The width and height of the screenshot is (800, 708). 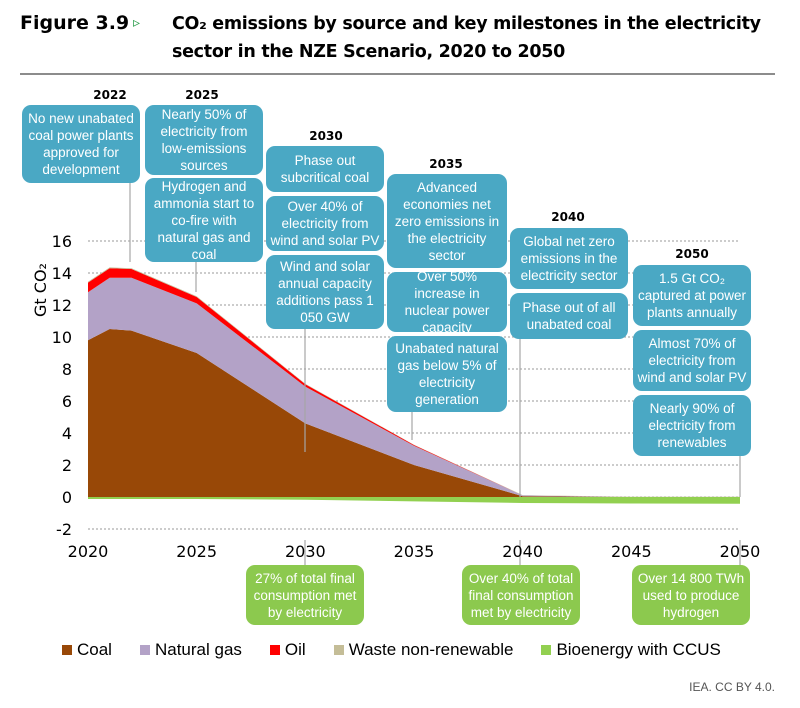 What do you see at coordinates (691, 595) in the screenshot?
I see `milestone-box-green: Over 14 800 TWh used to produce hydrogen` at bounding box center [691, 595].